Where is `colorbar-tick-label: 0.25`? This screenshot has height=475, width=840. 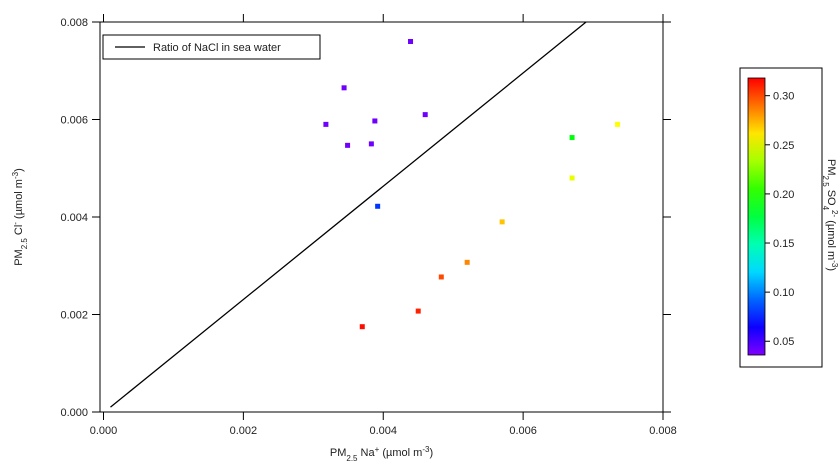
colorbar-tick-label: 0.25 is located at coordinates (783, 146).